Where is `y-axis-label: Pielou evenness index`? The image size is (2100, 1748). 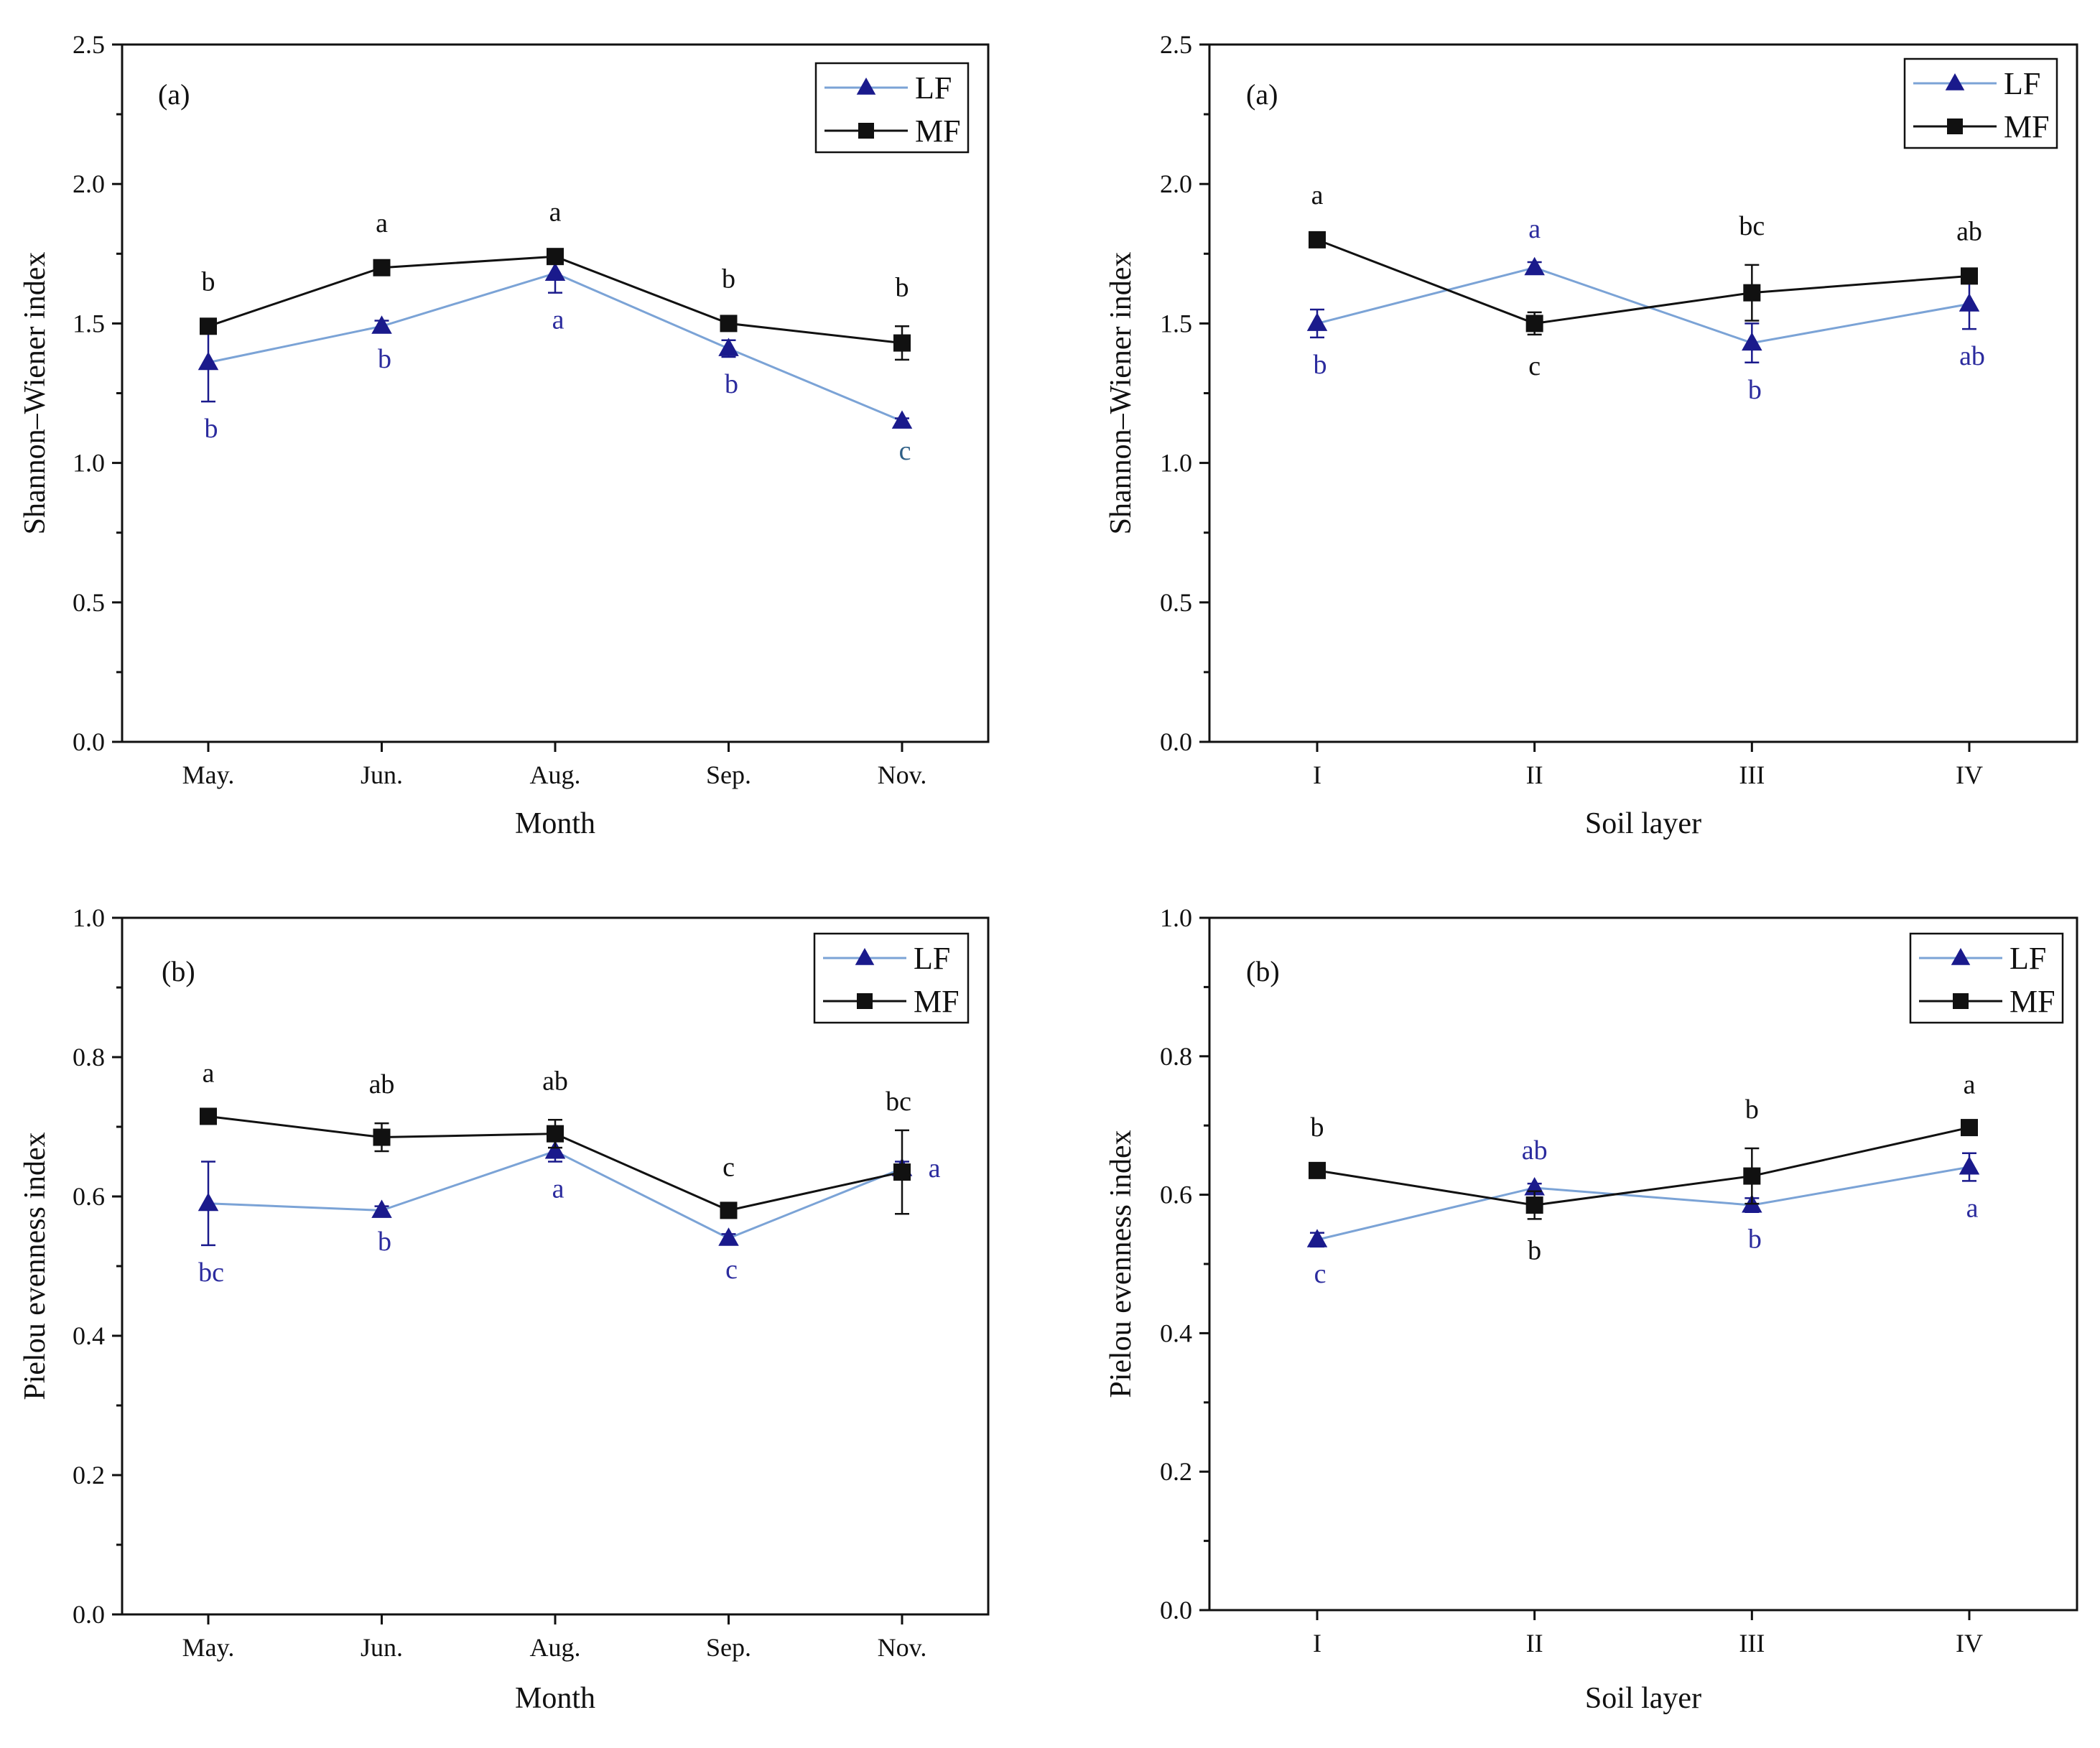
y-axis-label: Pielou evenness index is located at coordinates (35, 1266).